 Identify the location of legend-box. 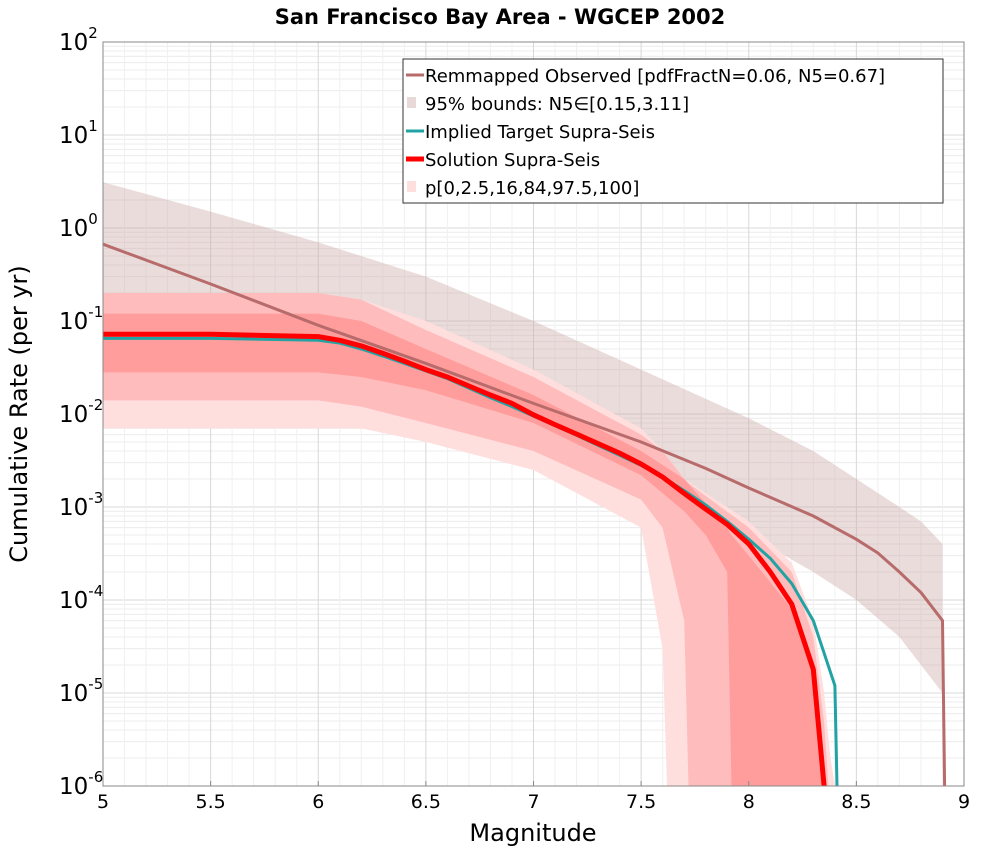
(673, 131).